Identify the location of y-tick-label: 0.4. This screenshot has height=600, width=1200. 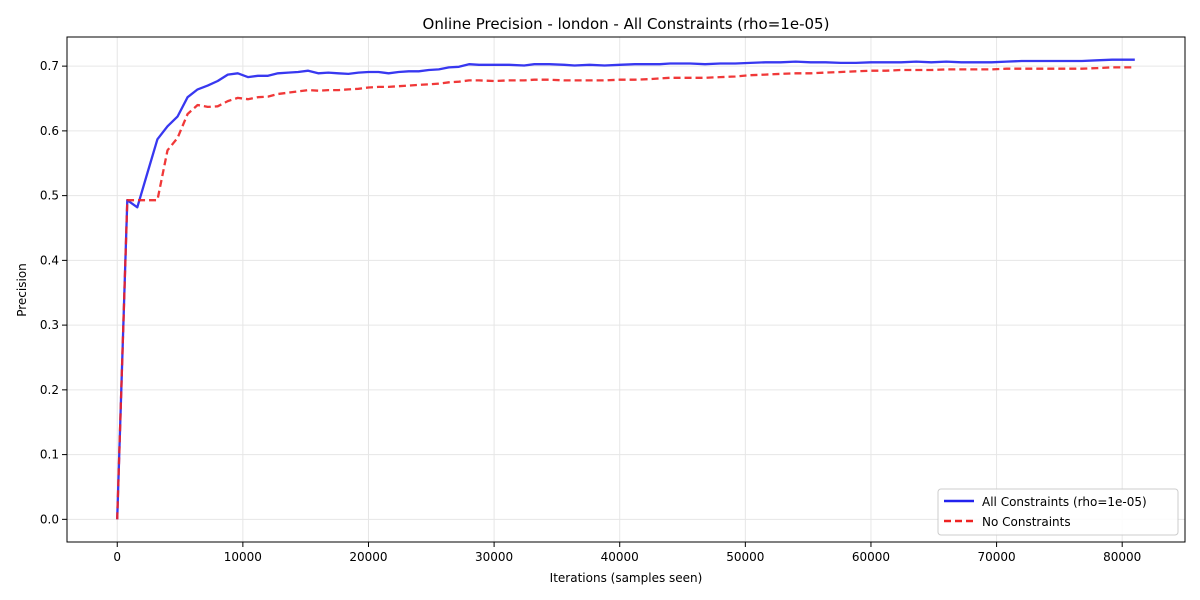
(49, 260).